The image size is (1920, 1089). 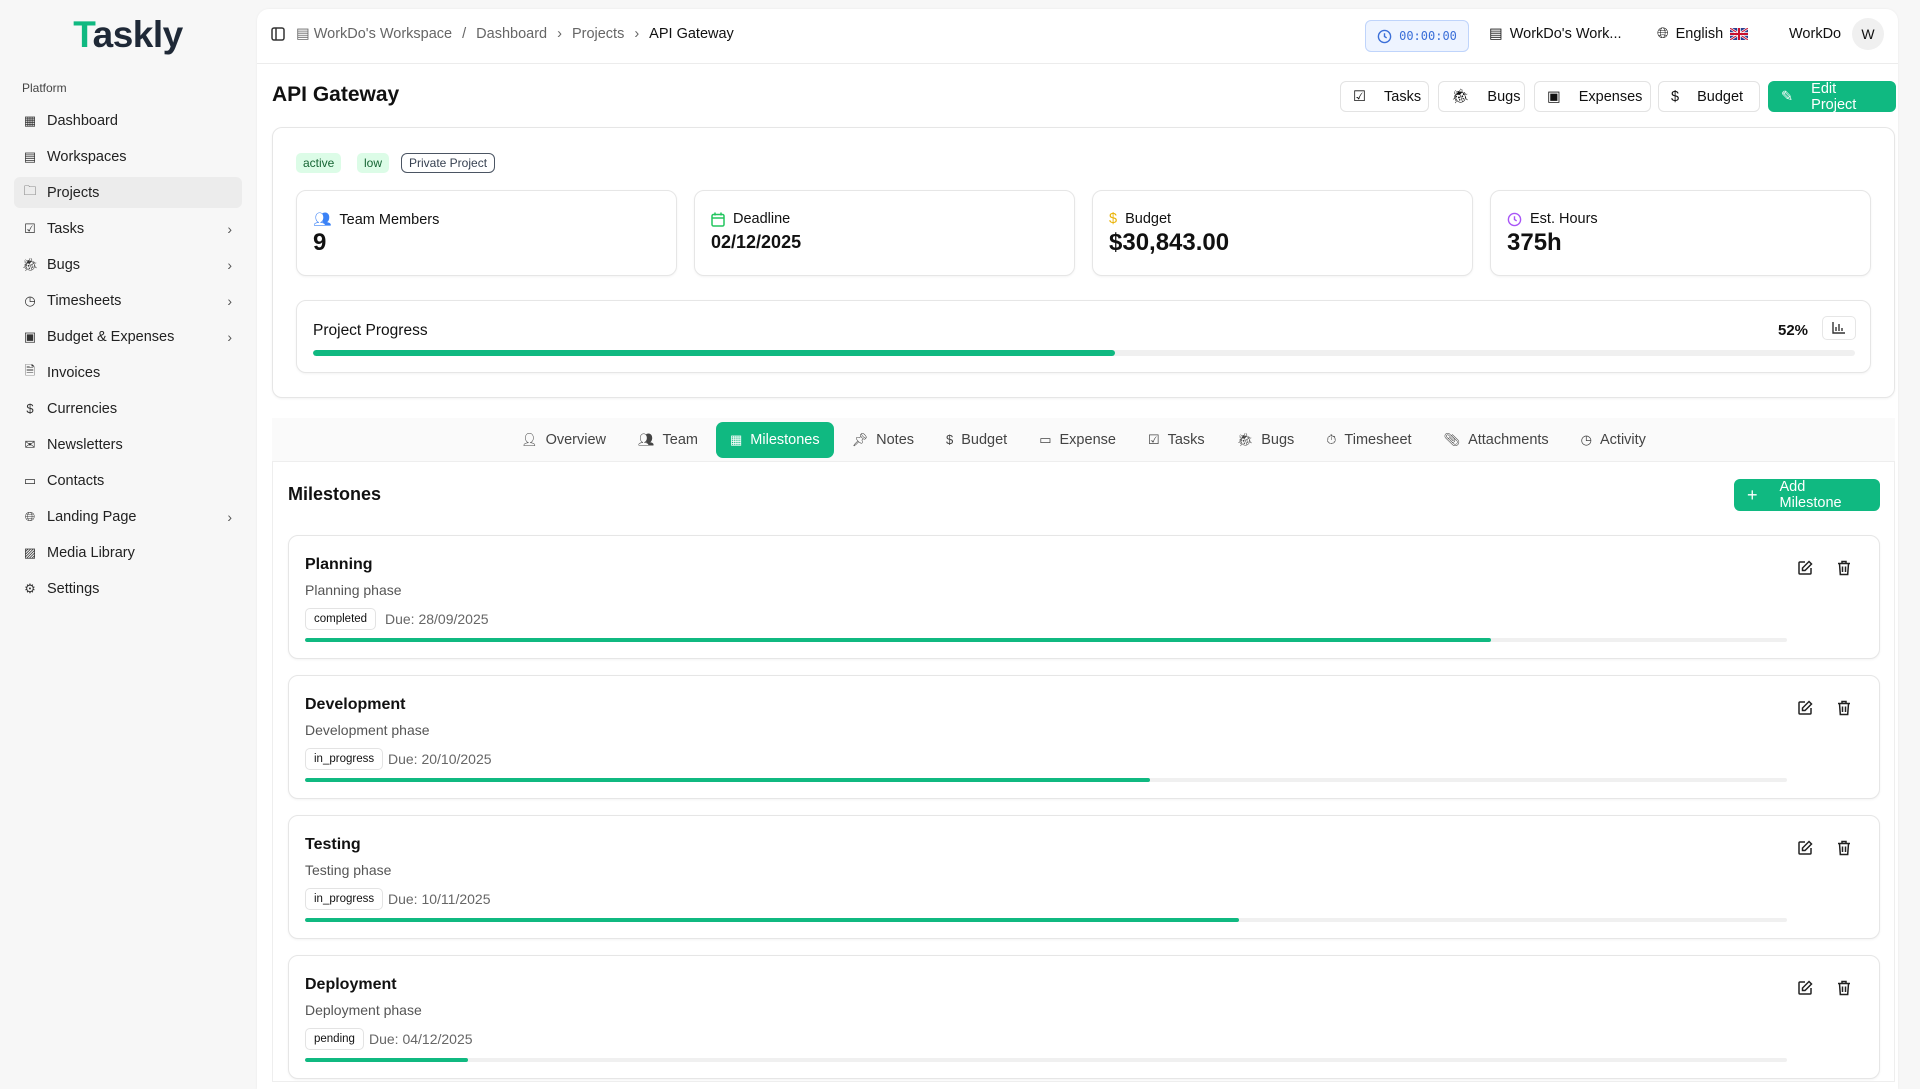 I want to click on tab-activity: ◷ Activity, so click(x=1613, y=440).